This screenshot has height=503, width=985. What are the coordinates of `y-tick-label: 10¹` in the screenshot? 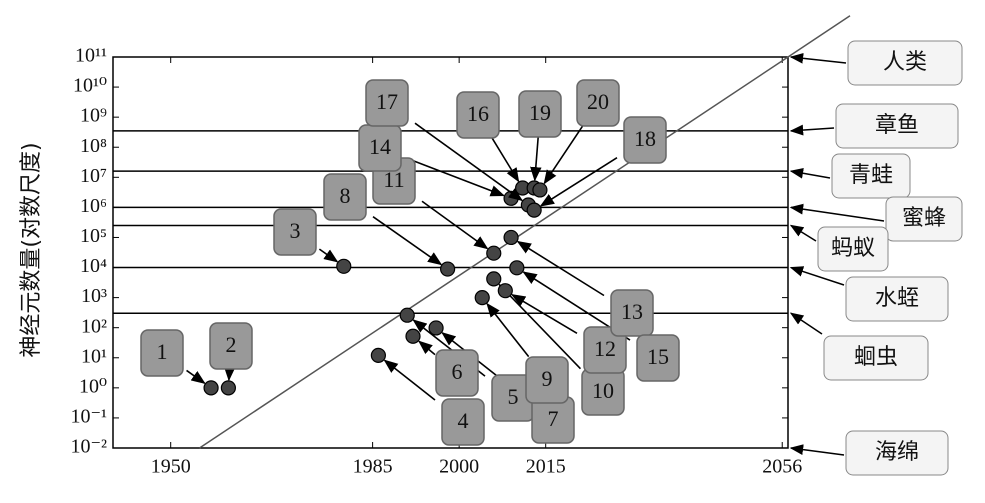 It's located at (94, 356).